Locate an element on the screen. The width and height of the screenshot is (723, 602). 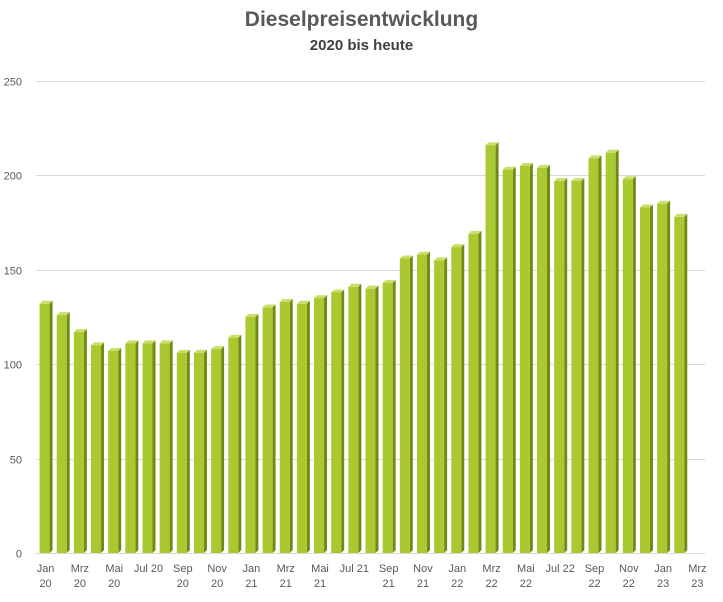
x-tick-label: Jan 22 is located at coordinates (457, 576).